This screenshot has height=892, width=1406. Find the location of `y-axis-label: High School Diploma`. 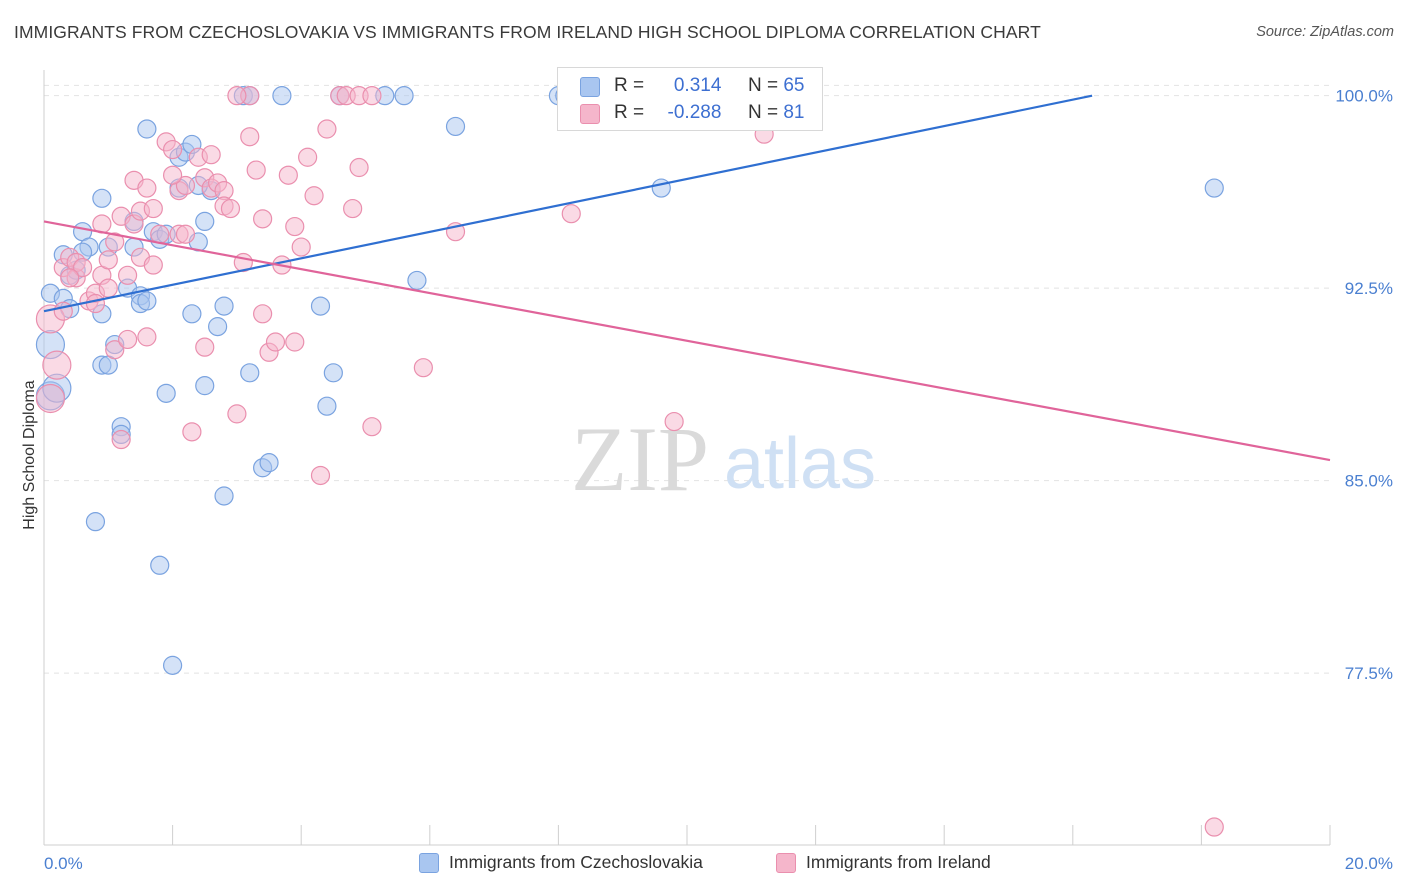

y-axis-label: High School Diploma is located at coordinates (29, 455).